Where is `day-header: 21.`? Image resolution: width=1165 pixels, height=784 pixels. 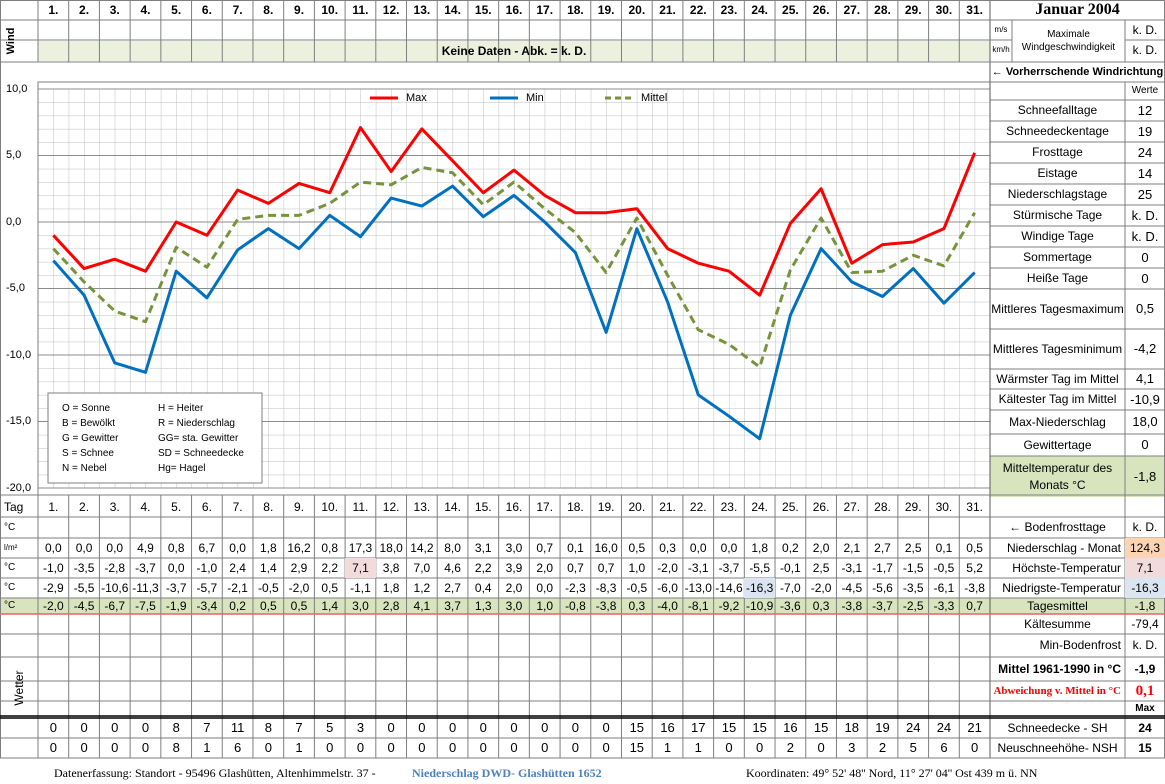
day-header: 21. is located at coordinates (667, 9).